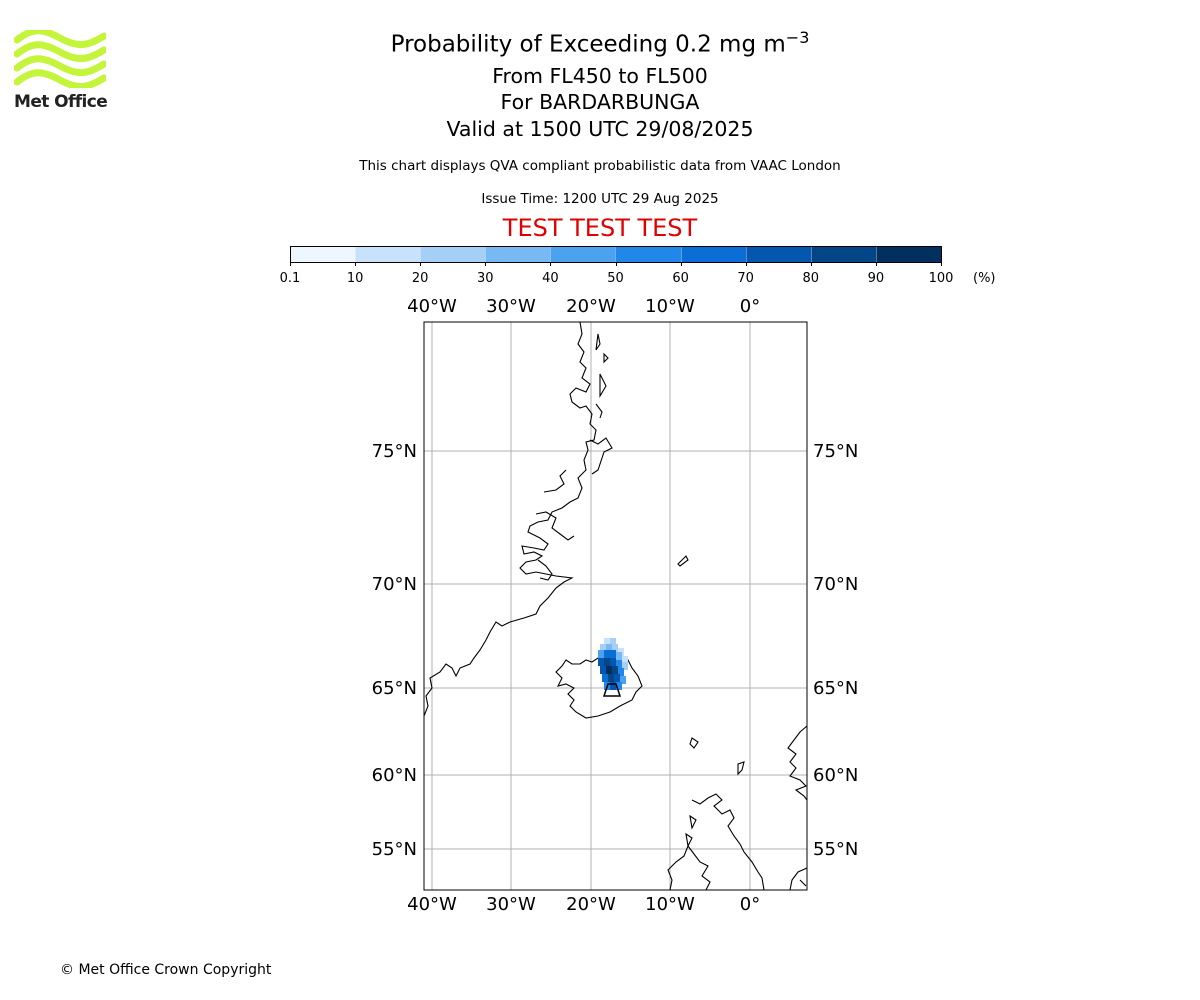  I want to click on colorbar-tick-label: 40, so click(550, 278).